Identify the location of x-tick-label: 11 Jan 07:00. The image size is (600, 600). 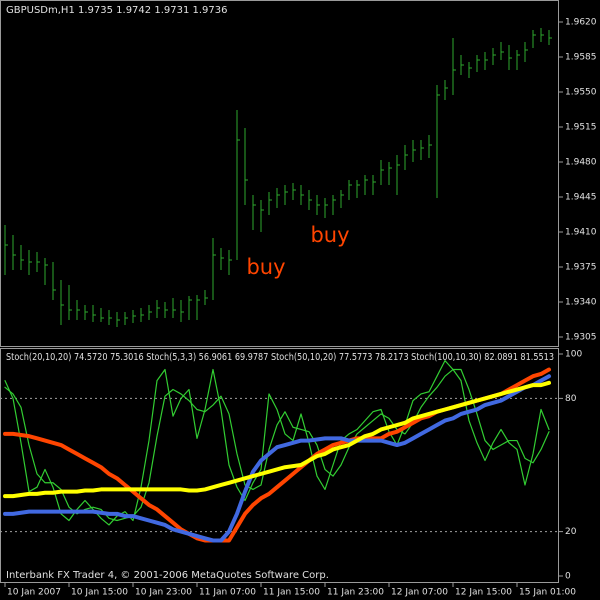
(227, 593).